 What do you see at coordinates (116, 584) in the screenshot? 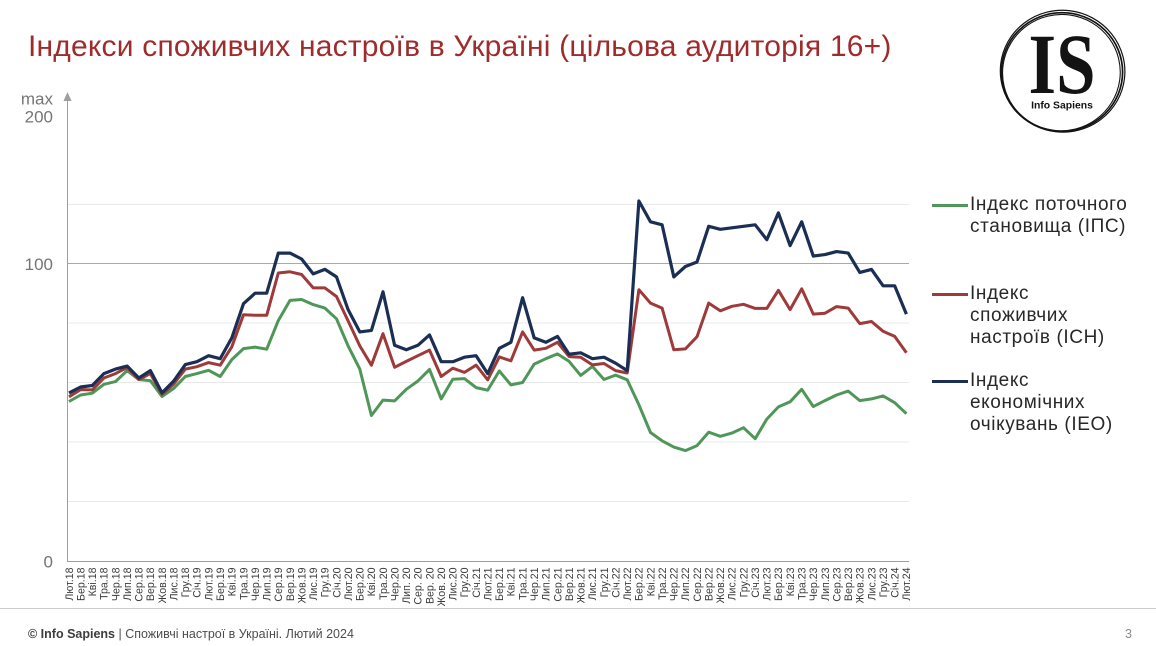
I see `svg-text: Чер.18` at bounding box center [116, 584].